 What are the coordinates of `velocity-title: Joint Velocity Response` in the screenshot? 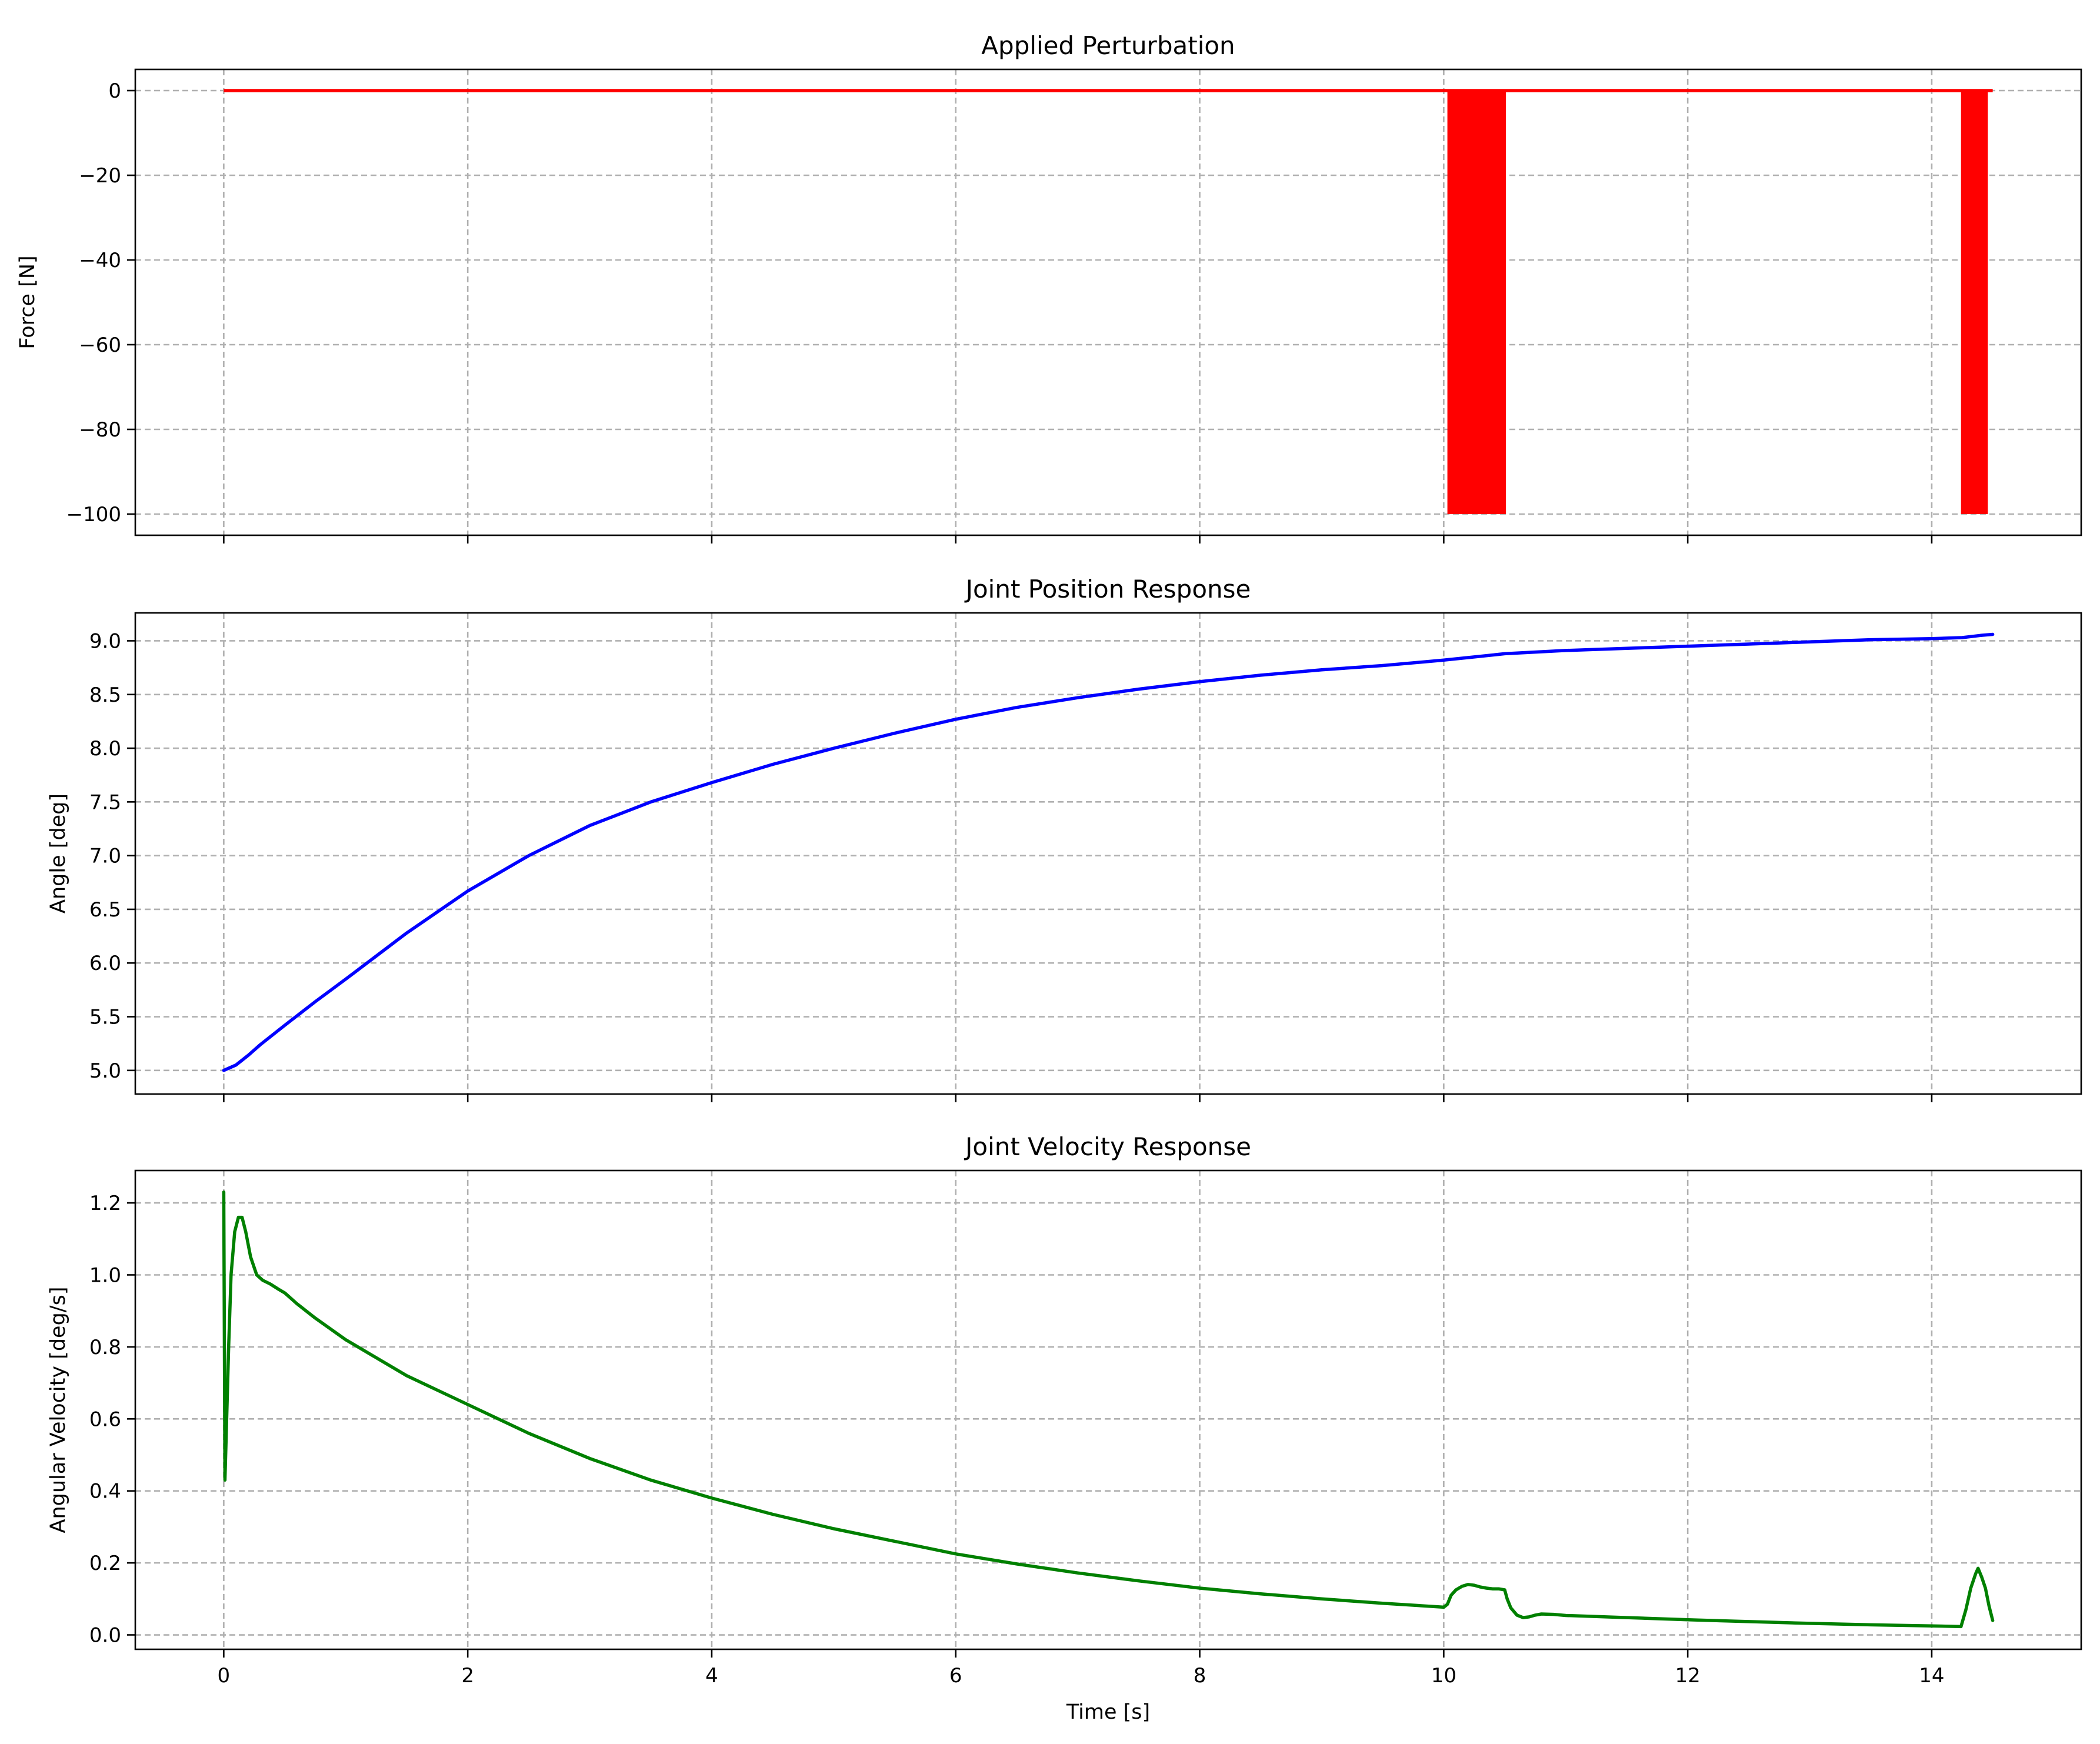 It's located at (1107, 1146).